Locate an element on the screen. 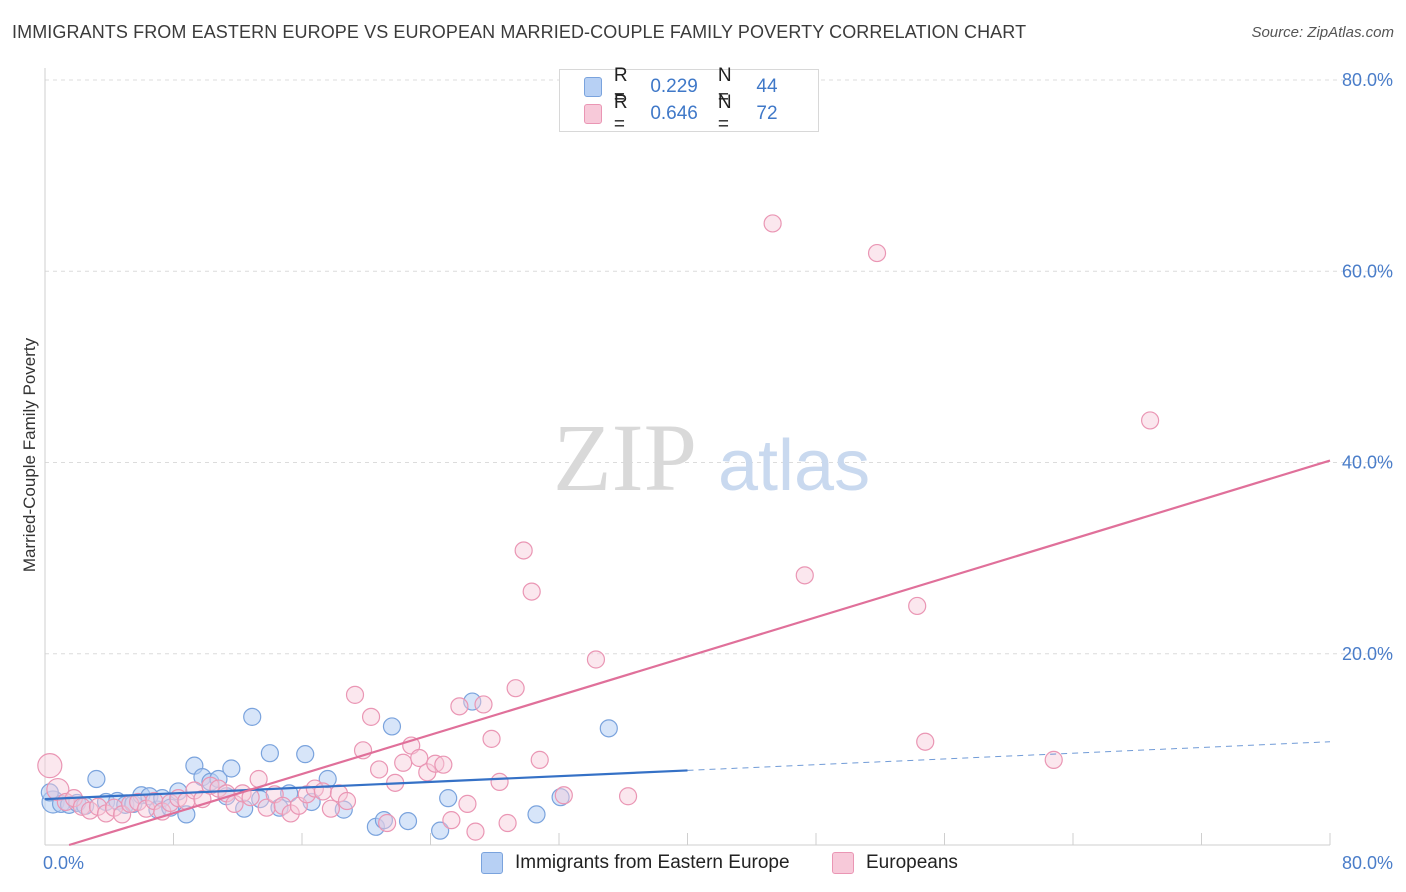 The width and height of the screenshot is (1406, 892). legend-item-europeans: Europeans is located at coordinates (895, 863).